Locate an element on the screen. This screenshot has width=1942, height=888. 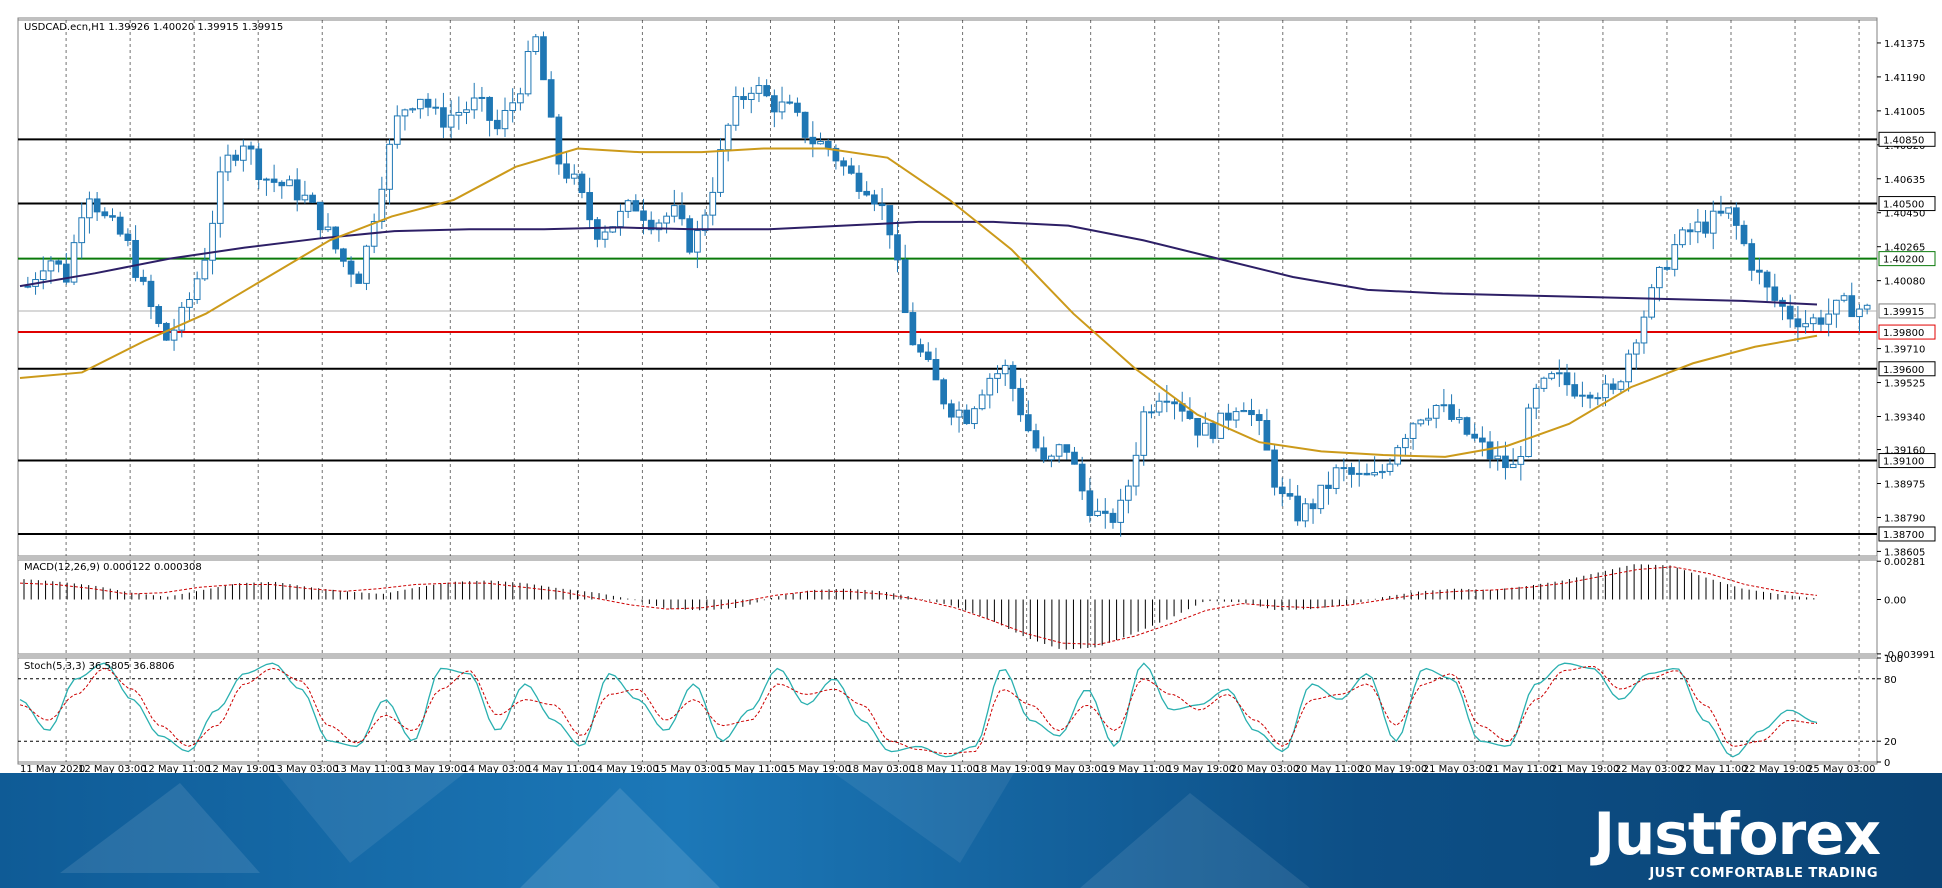
y-tick-label: 1.40265 is located at coordinates (1904, 248).